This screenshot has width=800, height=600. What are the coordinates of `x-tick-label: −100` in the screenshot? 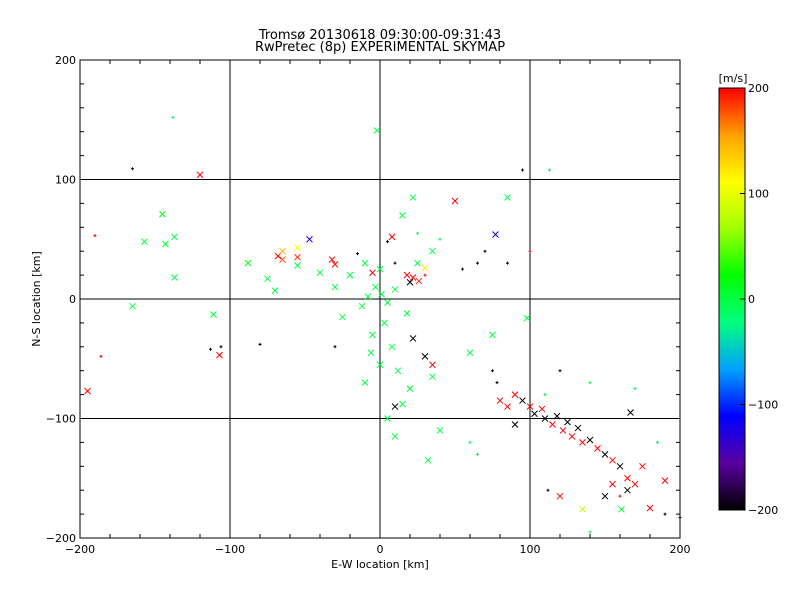 It's located at (230, 549).